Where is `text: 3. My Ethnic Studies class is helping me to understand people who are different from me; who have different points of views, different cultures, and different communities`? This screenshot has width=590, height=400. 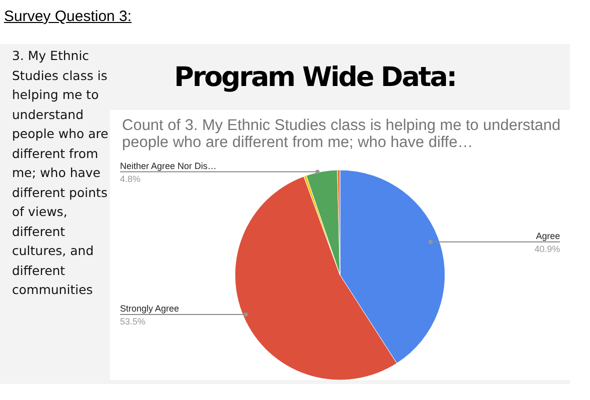
text: 3. My Ethnic Studies class is helping me to understand people who are different from me; who have different points of views, different cultures, and different communities is located at coordinates (60, 172).